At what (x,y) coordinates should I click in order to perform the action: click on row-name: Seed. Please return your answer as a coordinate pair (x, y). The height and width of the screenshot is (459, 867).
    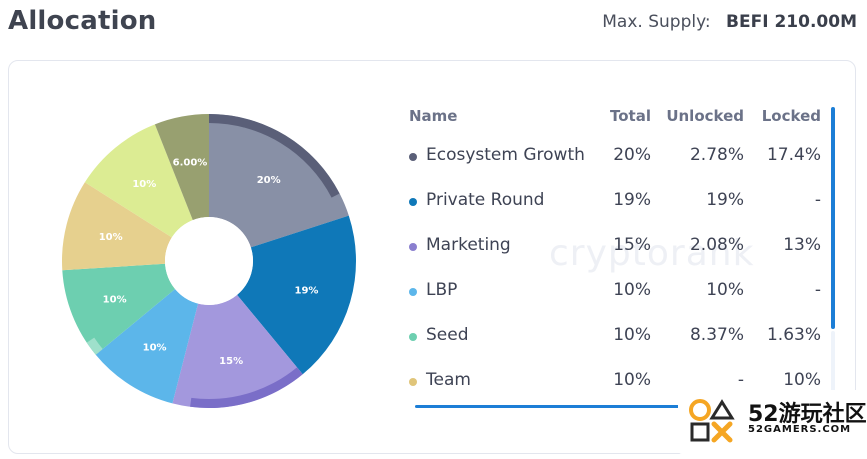
    Looking at the image, I should click on (447, 335).